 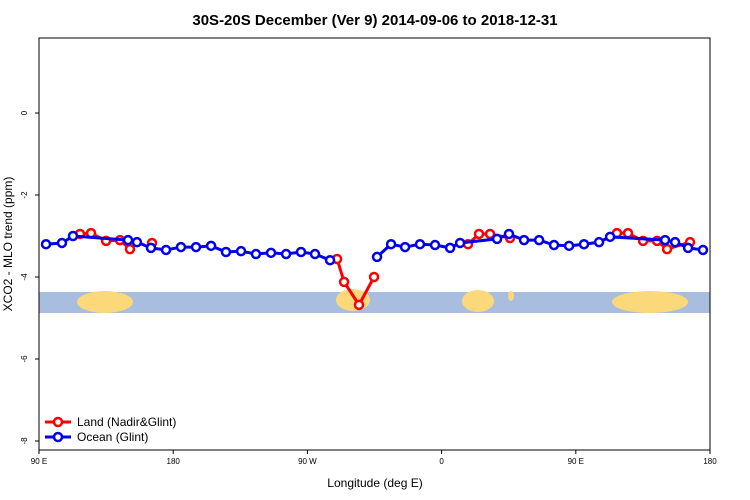 I want to click on y-tick-label: -8, so click(x=24, y=441).